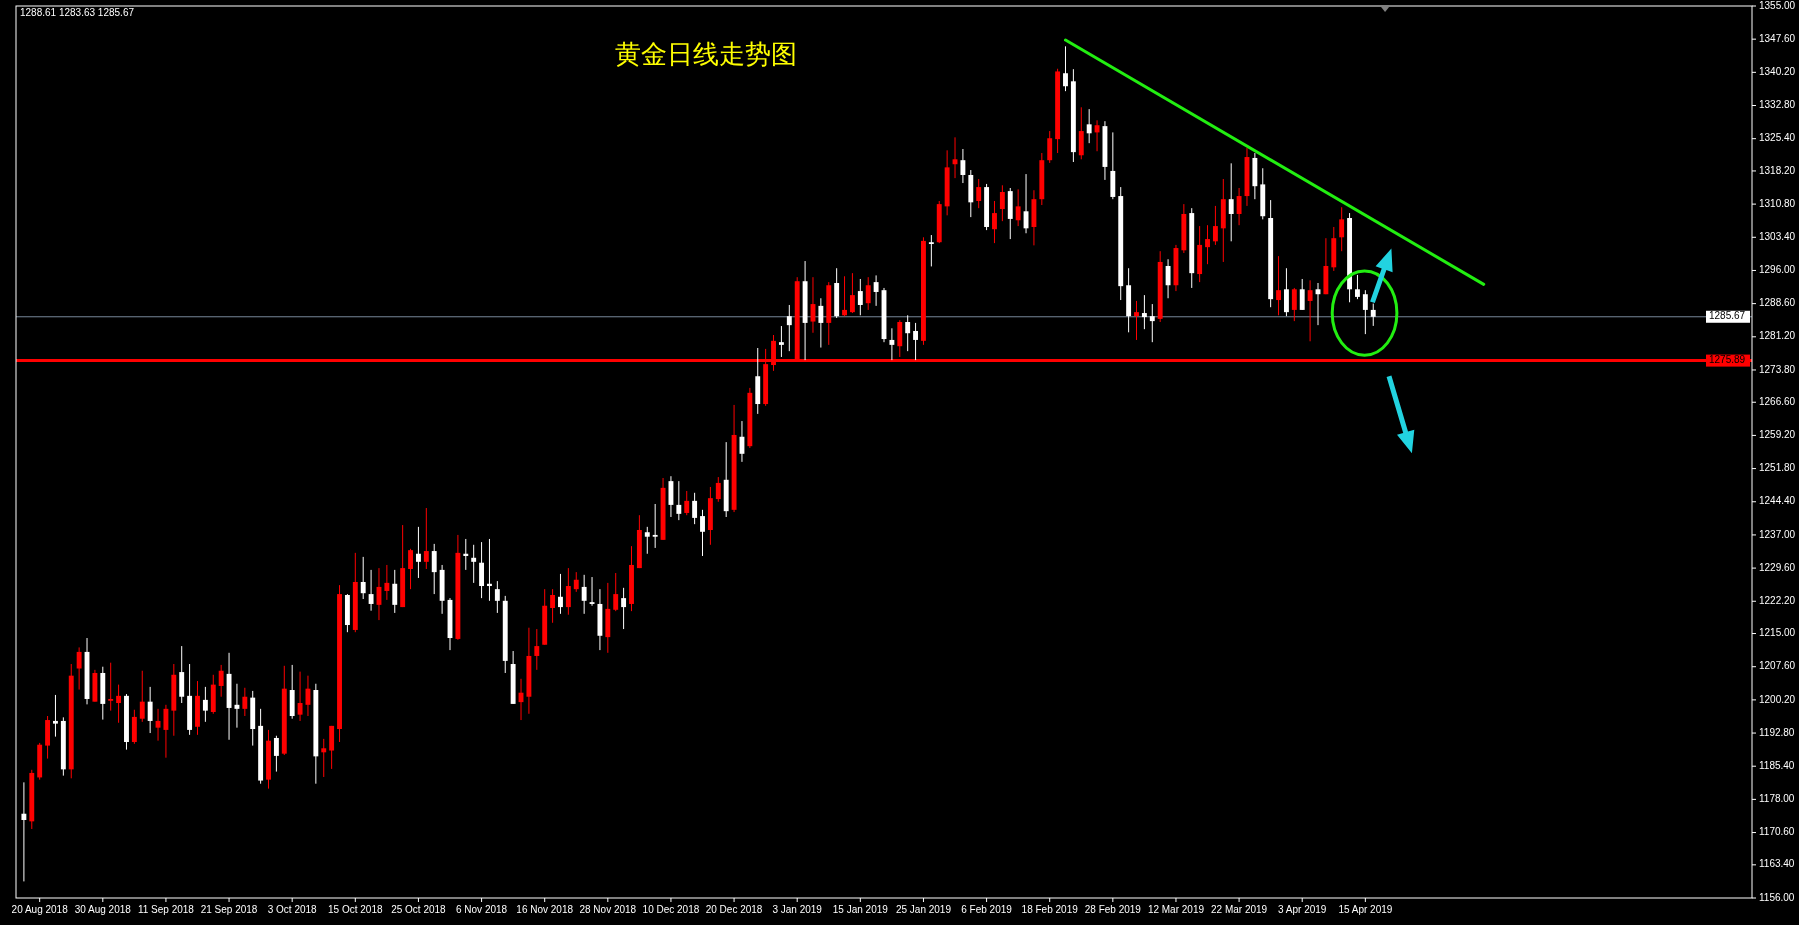  Describe the element at coordinates (1777, 369) in the screenshot. I see `y-tick-label: 1273.80` at that location.